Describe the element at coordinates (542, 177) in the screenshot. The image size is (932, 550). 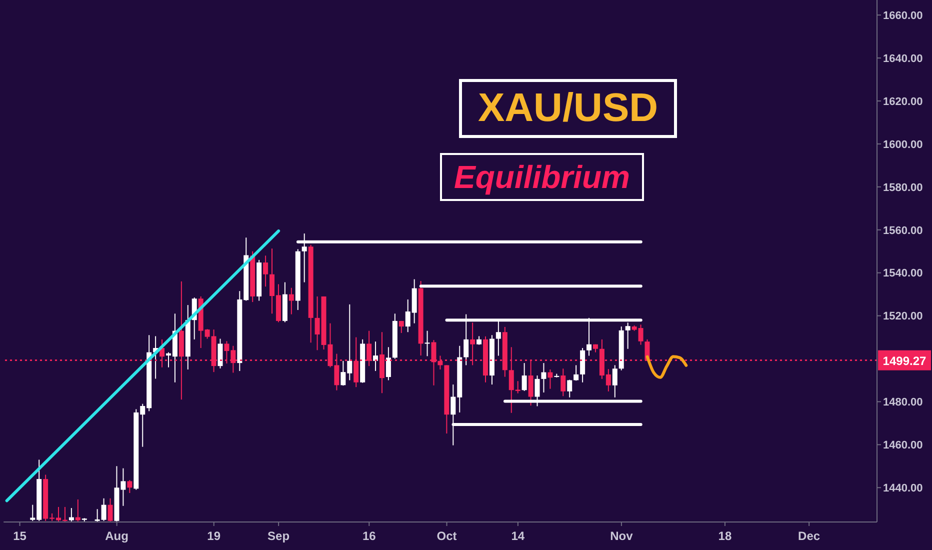
I see `subtitle-frame: Equilibrium` at that location.